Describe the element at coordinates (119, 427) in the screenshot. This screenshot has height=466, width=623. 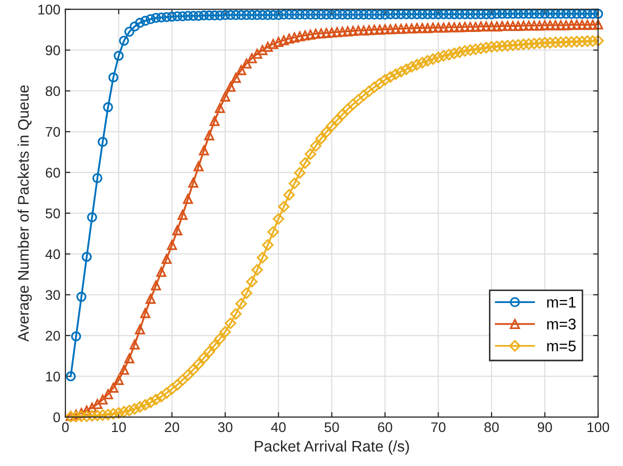
I see `x-tick-label: 10` at that location.